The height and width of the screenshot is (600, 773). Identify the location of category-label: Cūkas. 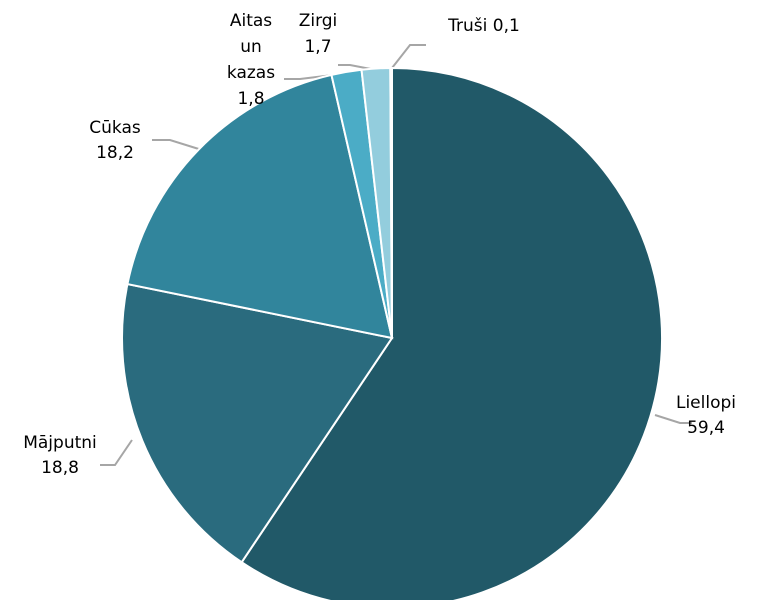
(115, 128).